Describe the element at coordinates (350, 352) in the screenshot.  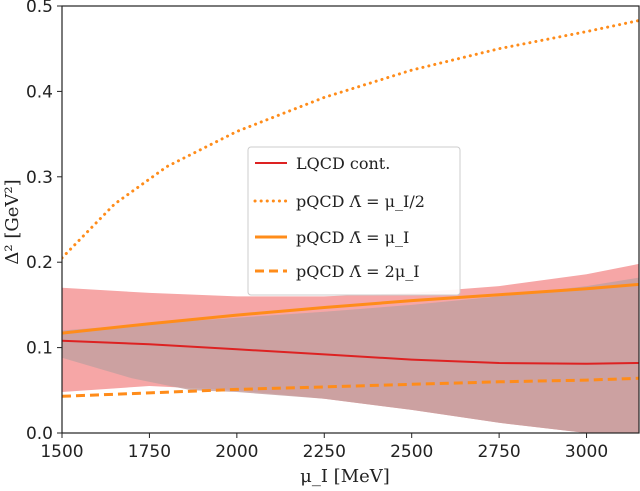
I see `series-line-lqcd` at that location.